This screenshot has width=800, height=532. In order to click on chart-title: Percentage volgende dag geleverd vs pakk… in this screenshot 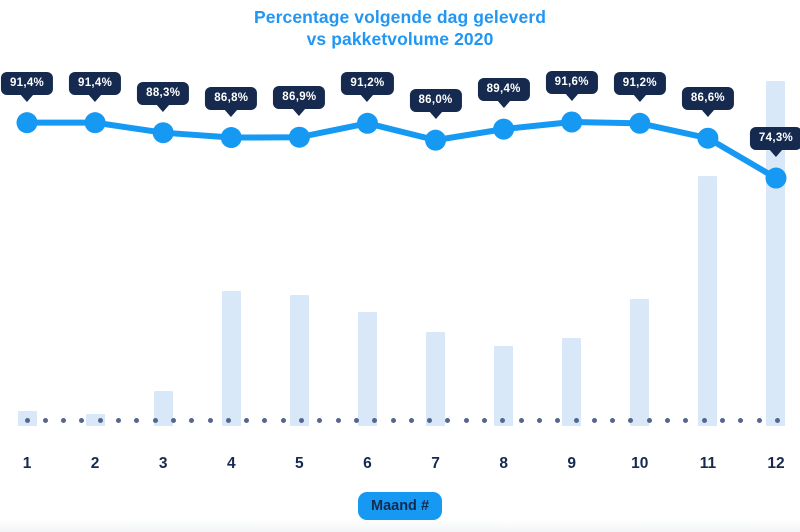, I will do `click(400, 28)`.